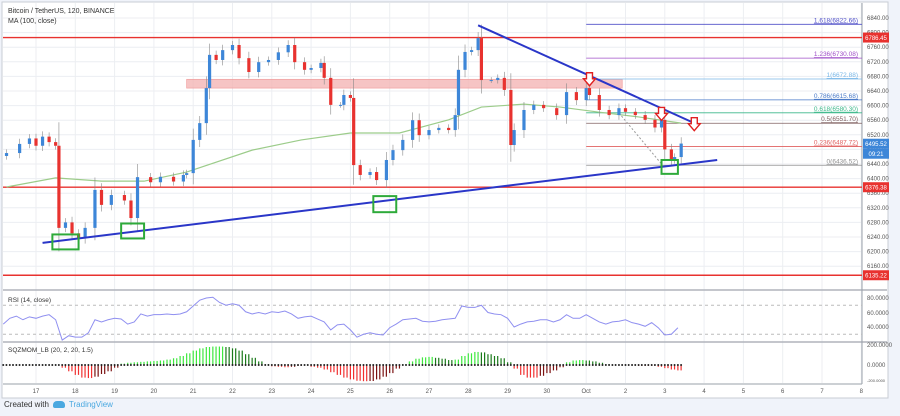 This screenshot has width=900, height=416. I want to click on level-price-tag: 6135.22, so click(876, 277).